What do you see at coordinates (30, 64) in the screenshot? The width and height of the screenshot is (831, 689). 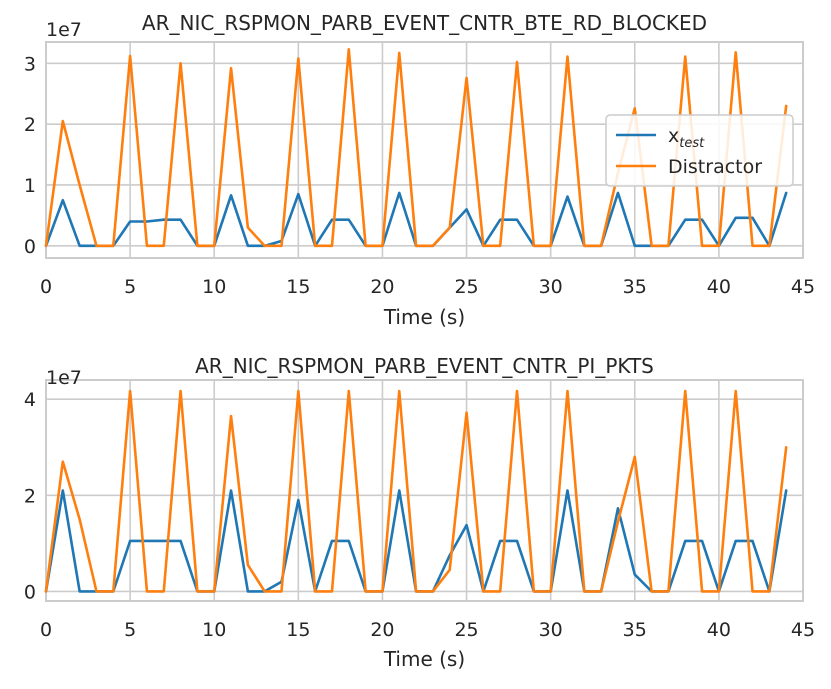 I see `y-tick-label: 3` at bounding box center [30, 64].